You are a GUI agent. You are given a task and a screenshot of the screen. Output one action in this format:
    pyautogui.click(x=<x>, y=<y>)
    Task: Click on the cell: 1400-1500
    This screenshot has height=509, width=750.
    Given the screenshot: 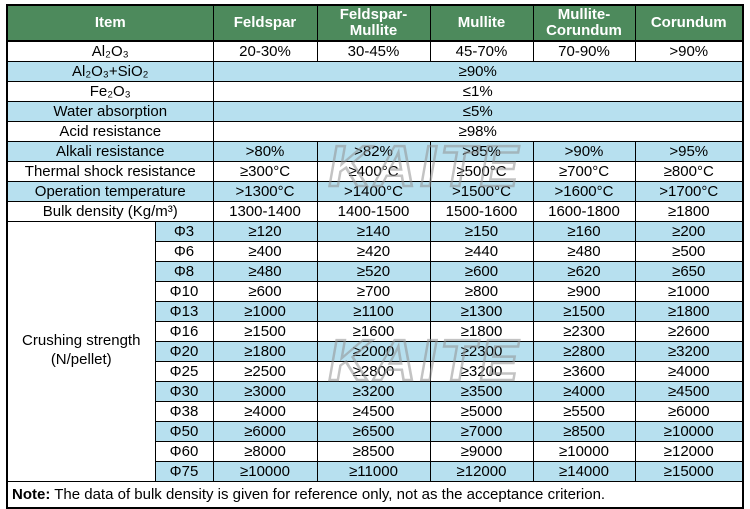 What is the action you would take?
    pyautogui.click(x=373, y=211)
    